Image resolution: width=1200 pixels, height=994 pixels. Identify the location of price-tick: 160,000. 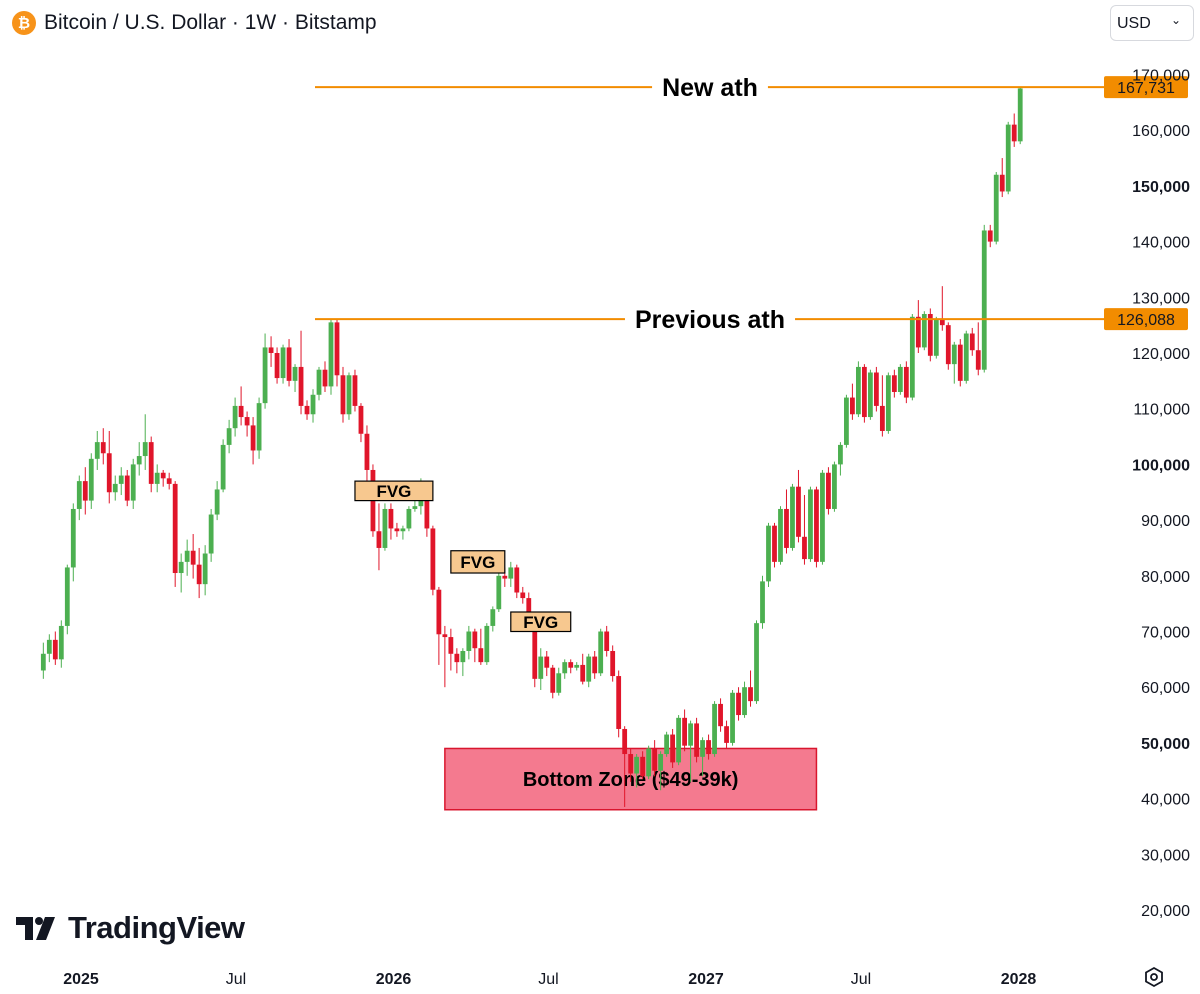
(1161, 131).